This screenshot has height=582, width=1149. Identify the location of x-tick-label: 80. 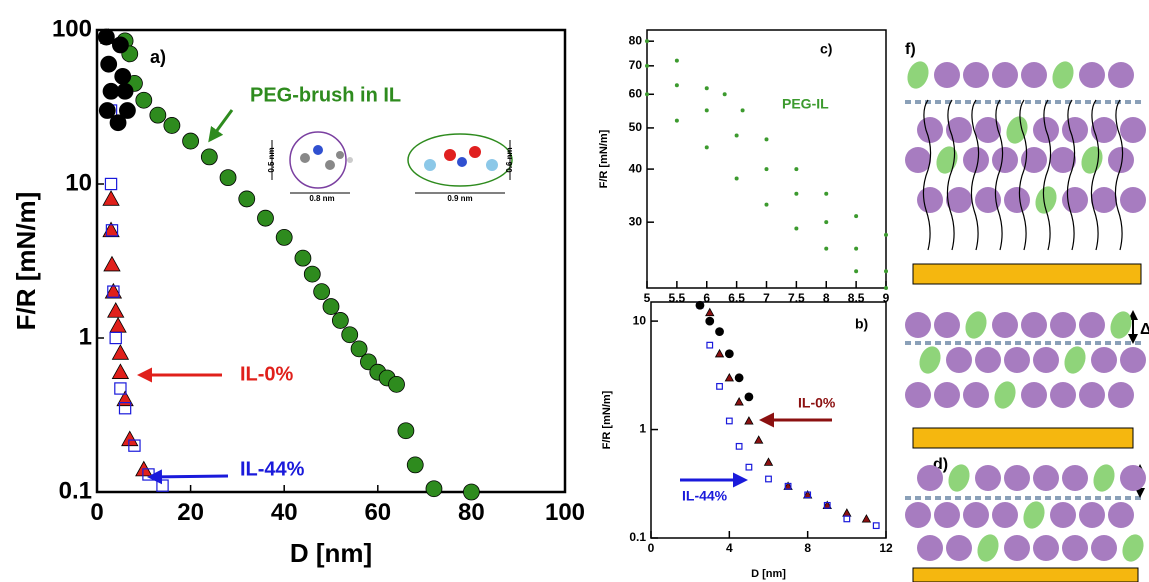
(471, 512).